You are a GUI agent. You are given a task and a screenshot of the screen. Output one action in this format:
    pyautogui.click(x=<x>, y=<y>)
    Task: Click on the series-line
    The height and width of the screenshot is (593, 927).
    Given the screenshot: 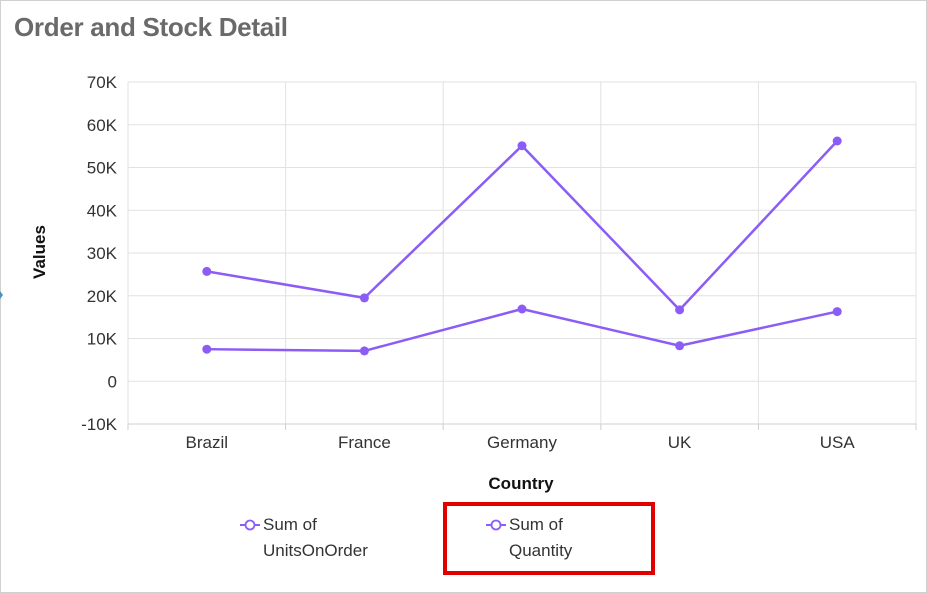 What is the action you would take?
    pyautogui.click(x=522, y=330)
    